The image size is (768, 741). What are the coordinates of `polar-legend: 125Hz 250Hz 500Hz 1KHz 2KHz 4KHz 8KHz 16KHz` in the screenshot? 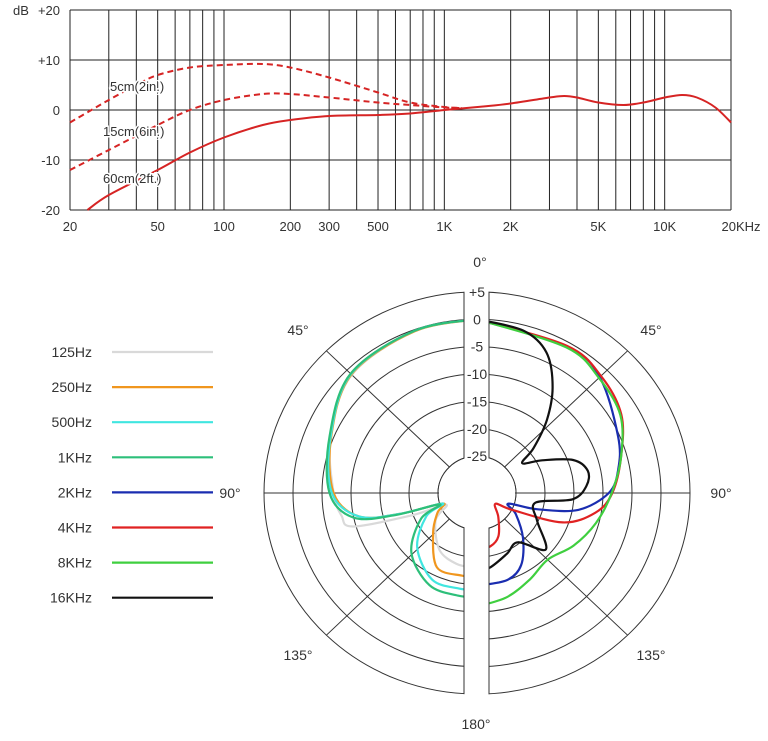 It's located at (131, 475).